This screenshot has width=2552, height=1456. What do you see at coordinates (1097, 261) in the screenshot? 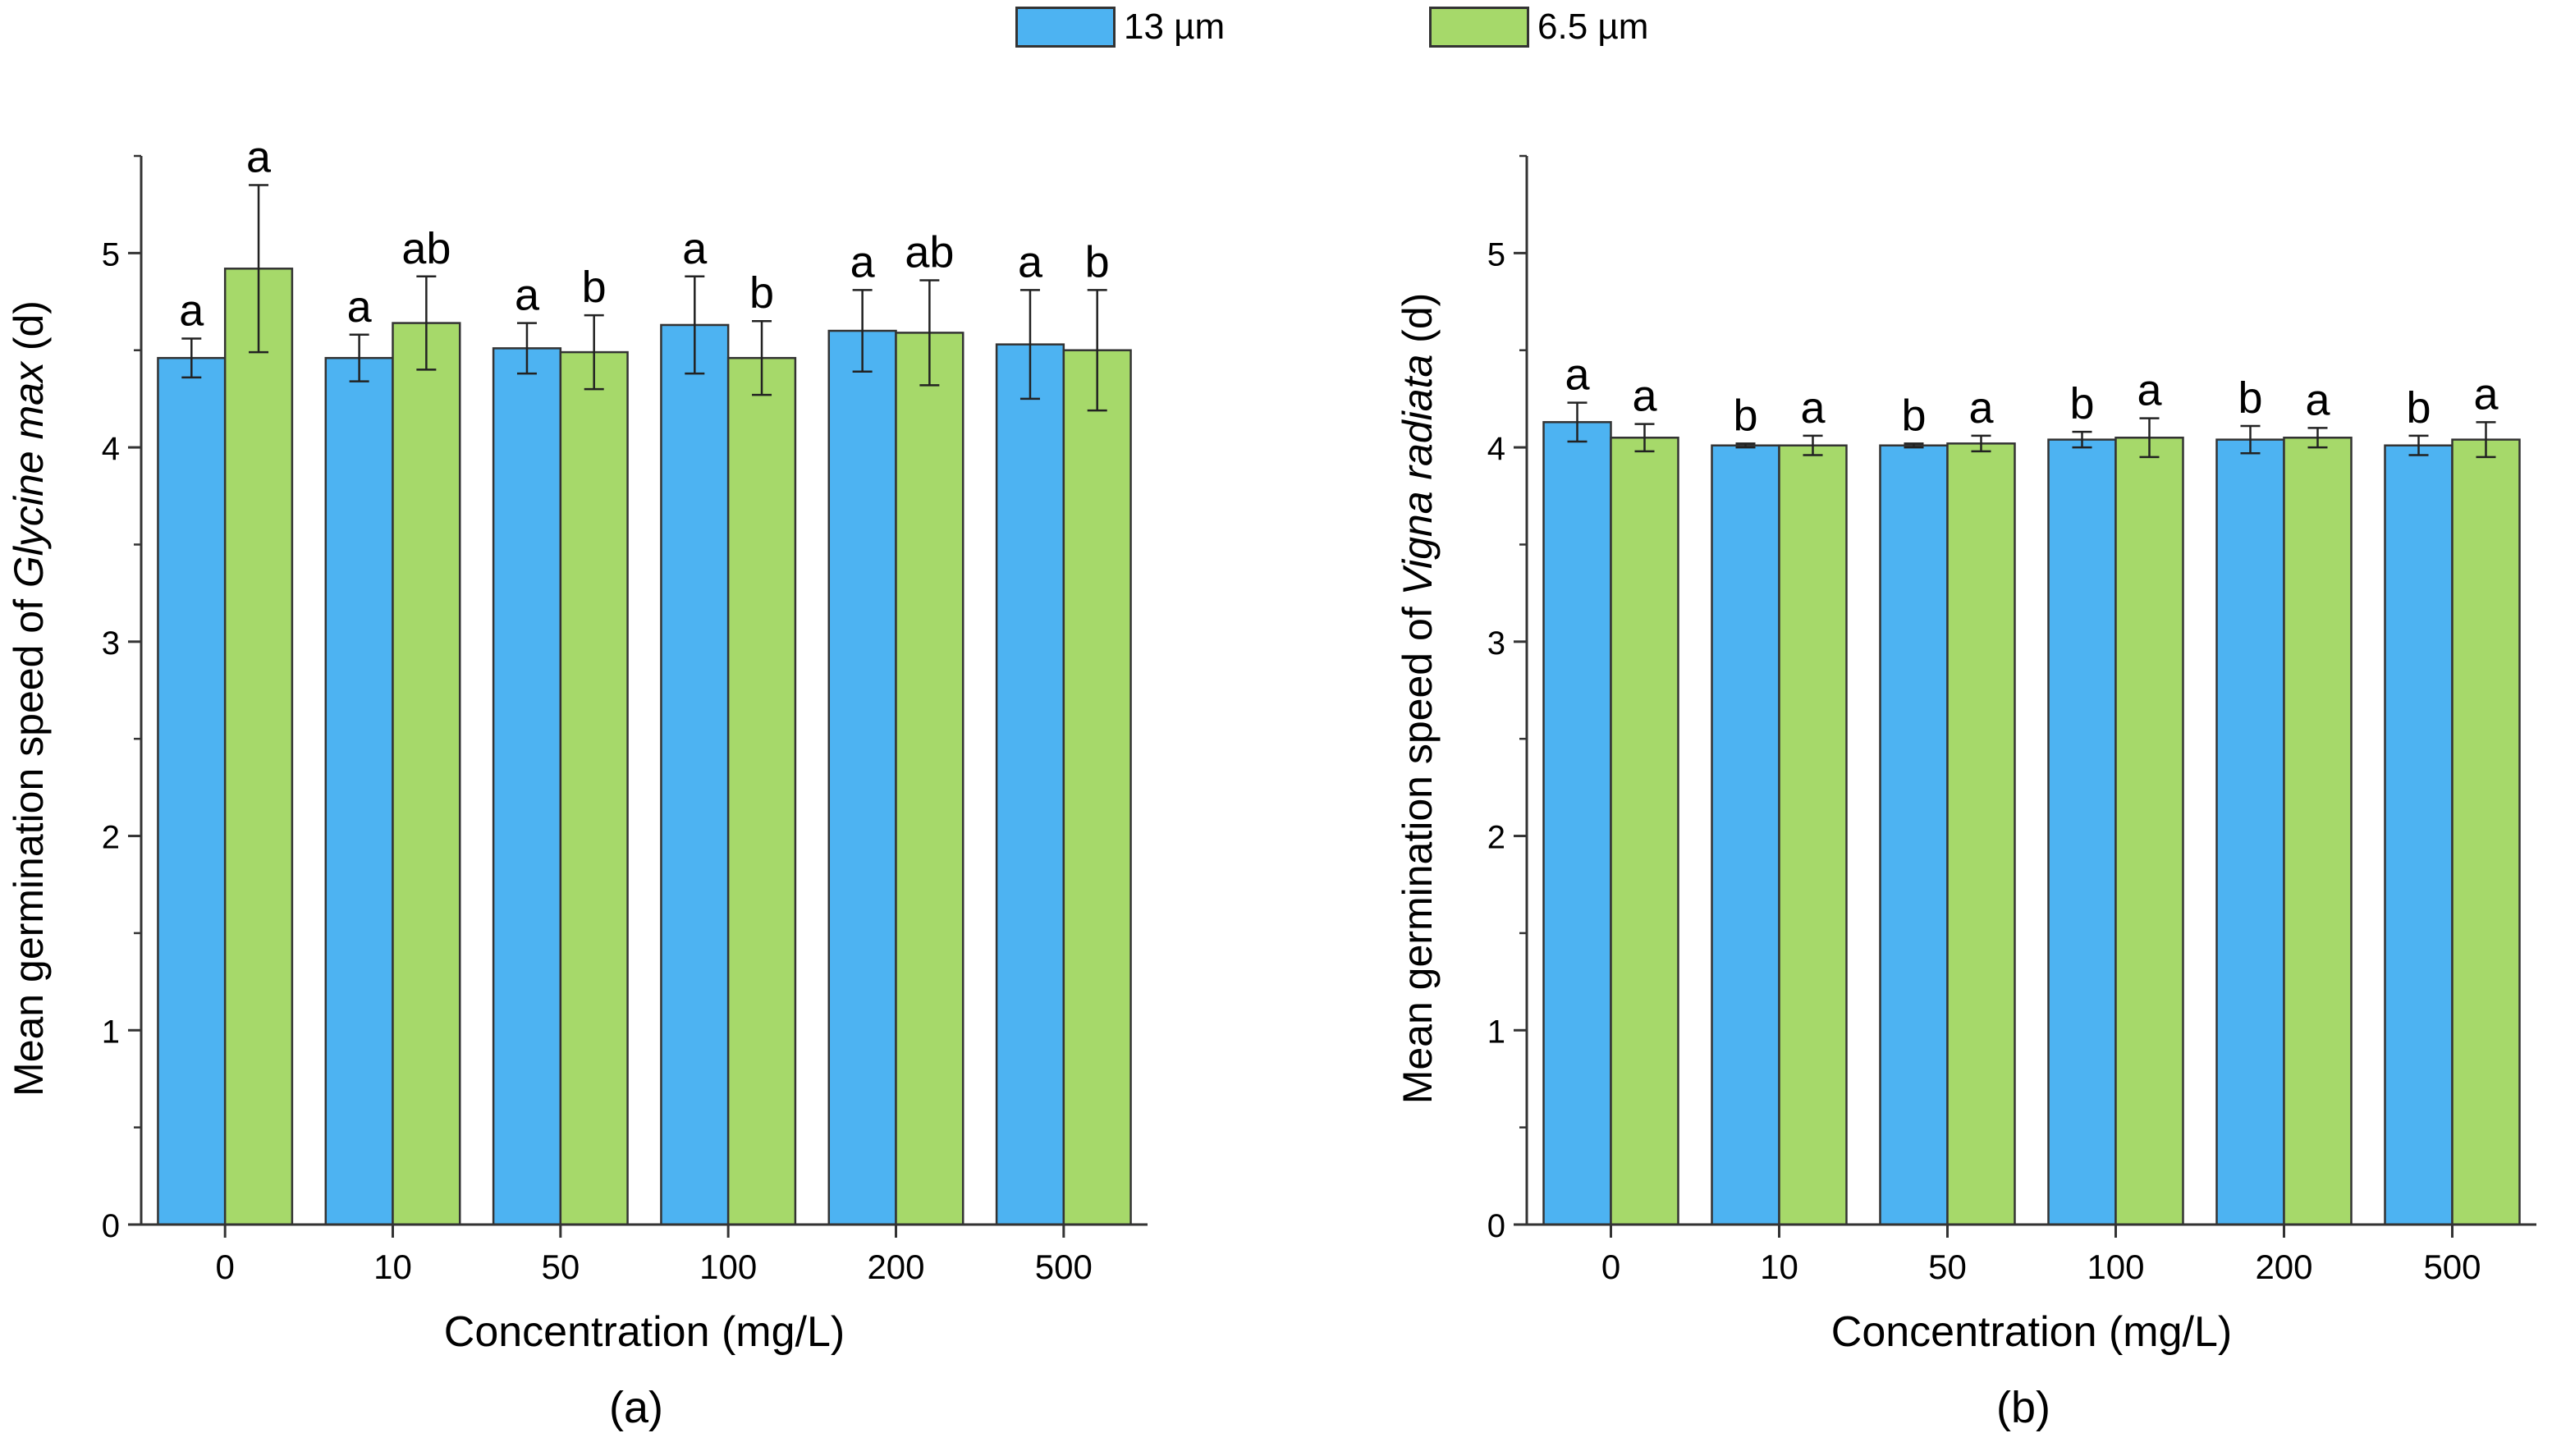
I see `significance-letter-a-s1-500: b` at bounding box center [1097, 261].